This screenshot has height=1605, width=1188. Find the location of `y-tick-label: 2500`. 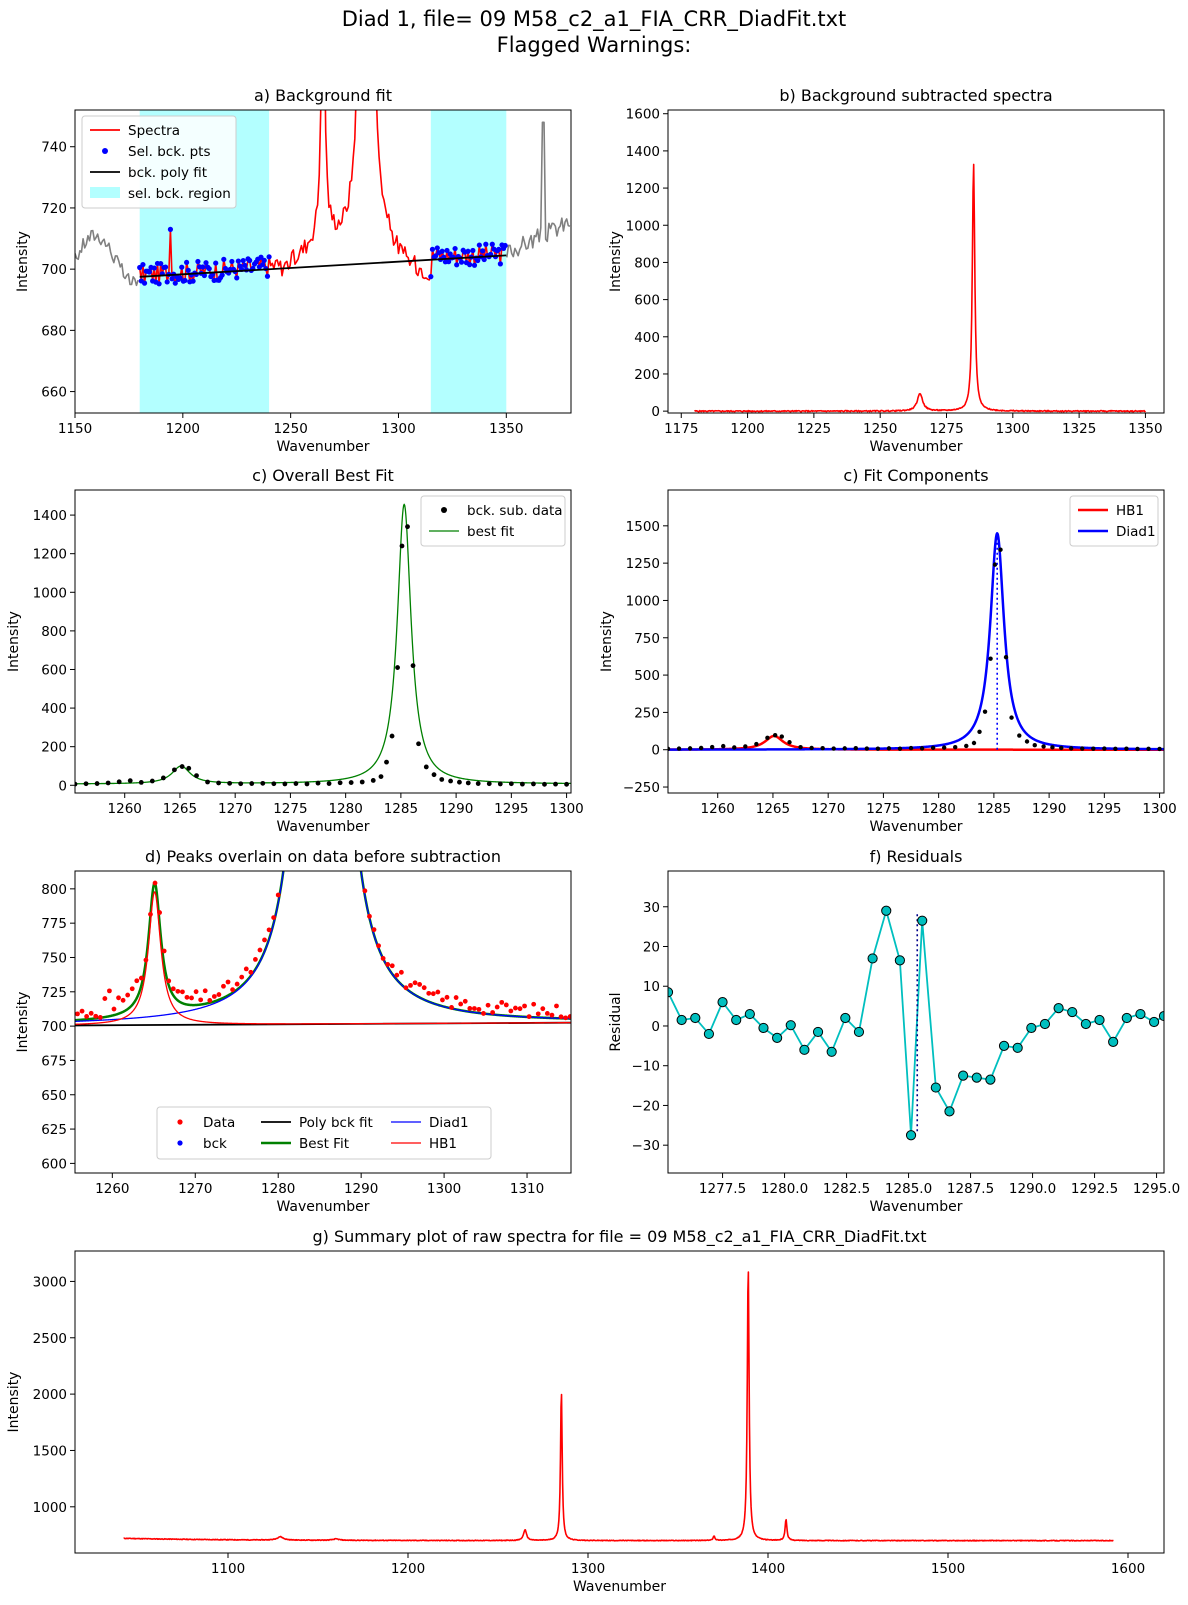

y-tick-label: 2500 is located at coordinates (50, 1339).